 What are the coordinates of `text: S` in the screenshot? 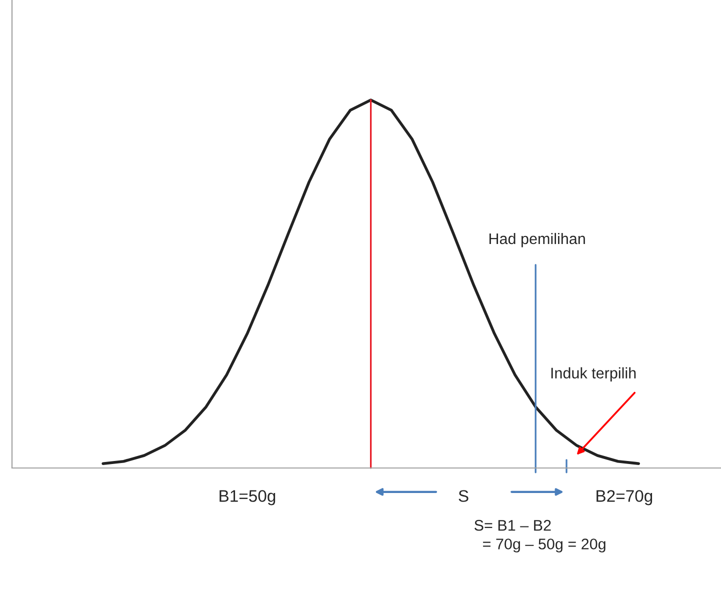 It's located at (463, 496).